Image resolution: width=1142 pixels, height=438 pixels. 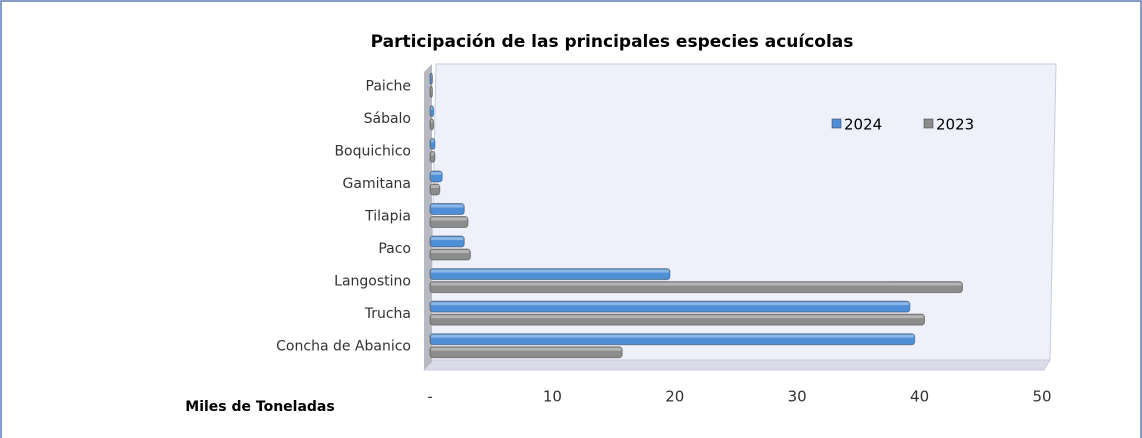 What do you see at coordinates (343, 347) in the screenshot?
I see `y-tick-label: Concha de Abanico` at bounding box center [343, 347].